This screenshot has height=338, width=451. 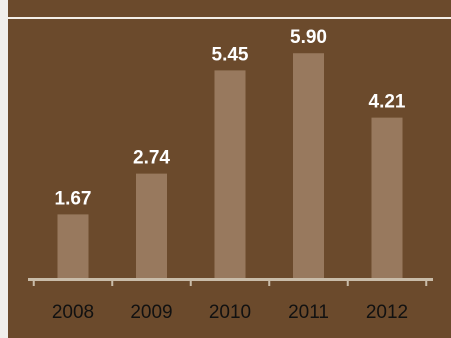 What do you see at coordinates (230, 312) in the screenshot?
I see `tick-label-2010: 2010` at bounding box center [230, 312].